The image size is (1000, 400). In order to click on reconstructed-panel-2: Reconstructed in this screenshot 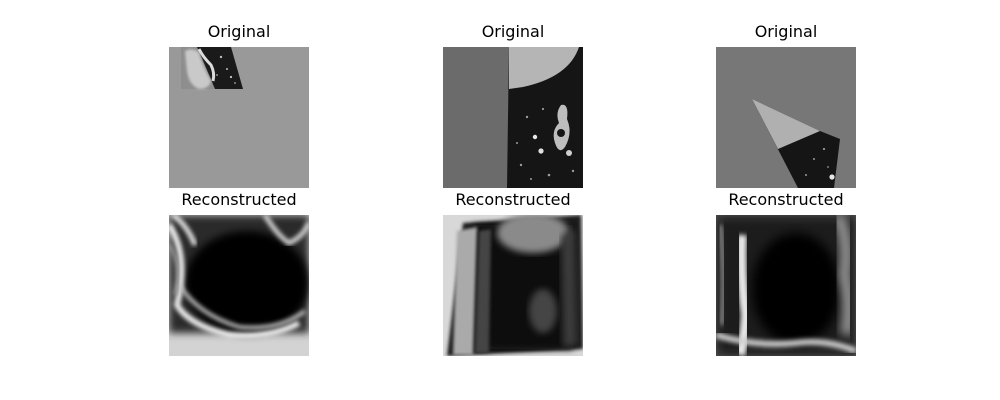, I will do `click(513, 273)`.